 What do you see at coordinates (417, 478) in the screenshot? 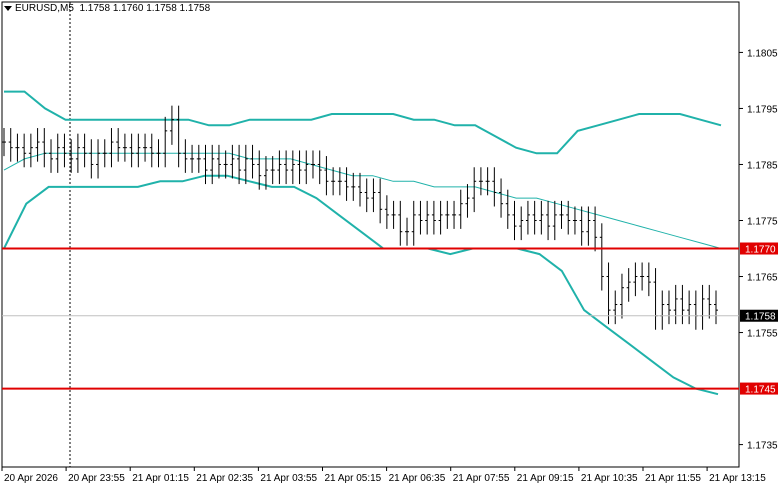
I see `x-tick-label: 21 Apr 06:35` at bounding box center [417, 478].